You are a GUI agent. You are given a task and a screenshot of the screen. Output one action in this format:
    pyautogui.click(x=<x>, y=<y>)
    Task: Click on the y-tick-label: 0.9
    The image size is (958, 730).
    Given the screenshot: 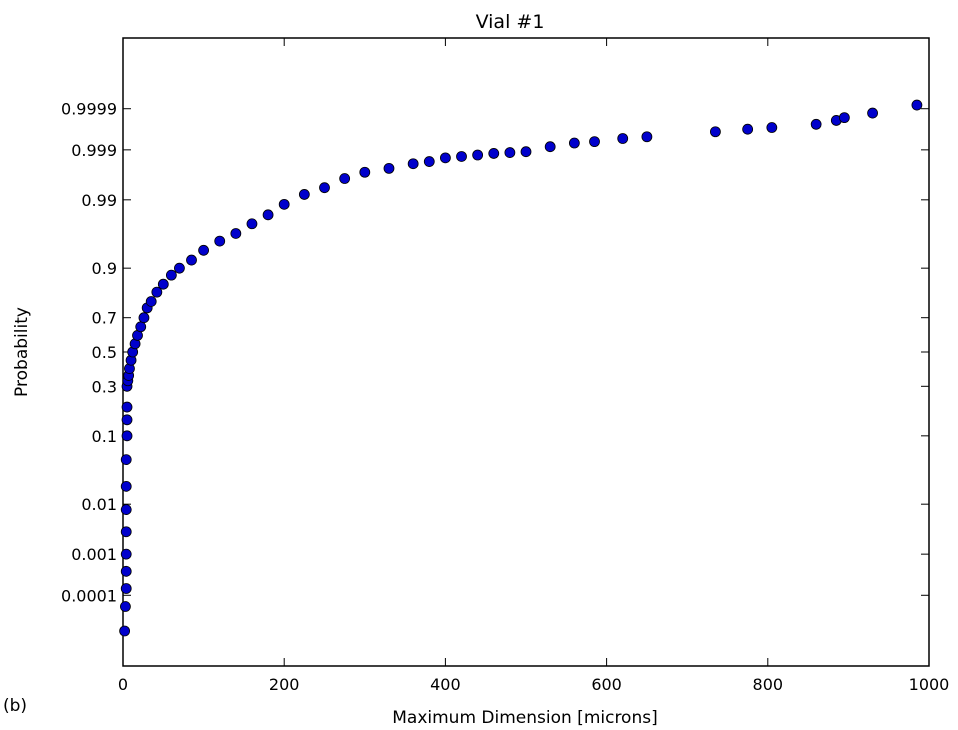 What is the action you would take?
    pyautogui.click(x=104, y=268)
    